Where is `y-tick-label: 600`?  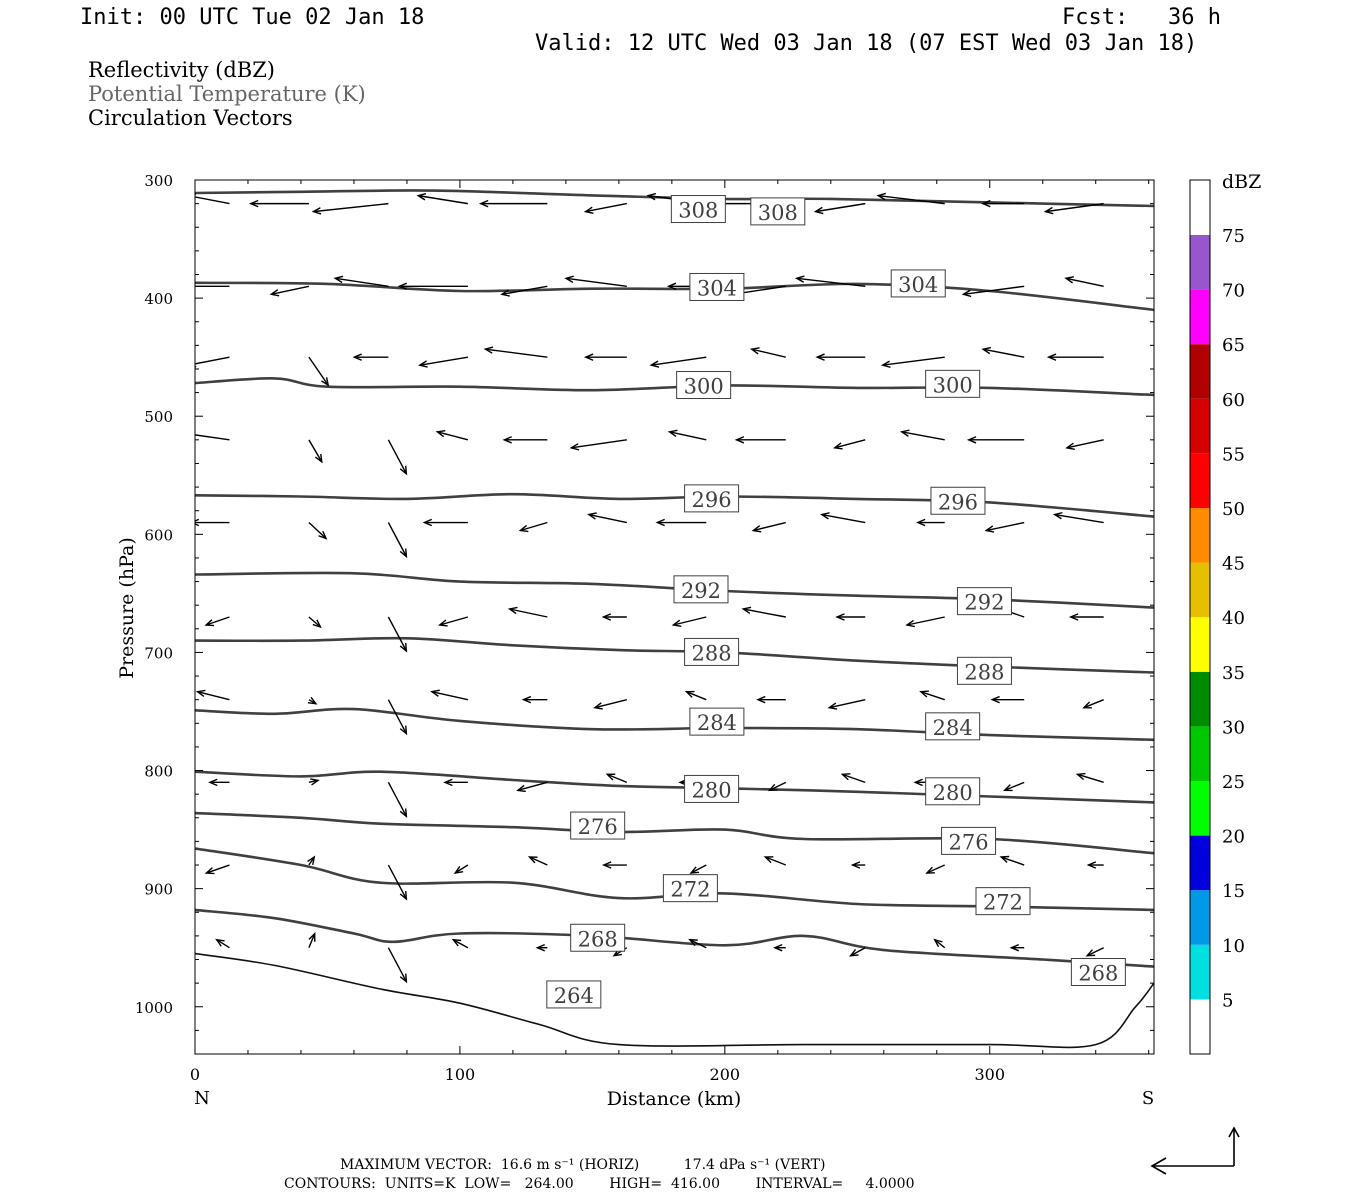 y-tick-label: 600 is located at coordinates (158, 535).